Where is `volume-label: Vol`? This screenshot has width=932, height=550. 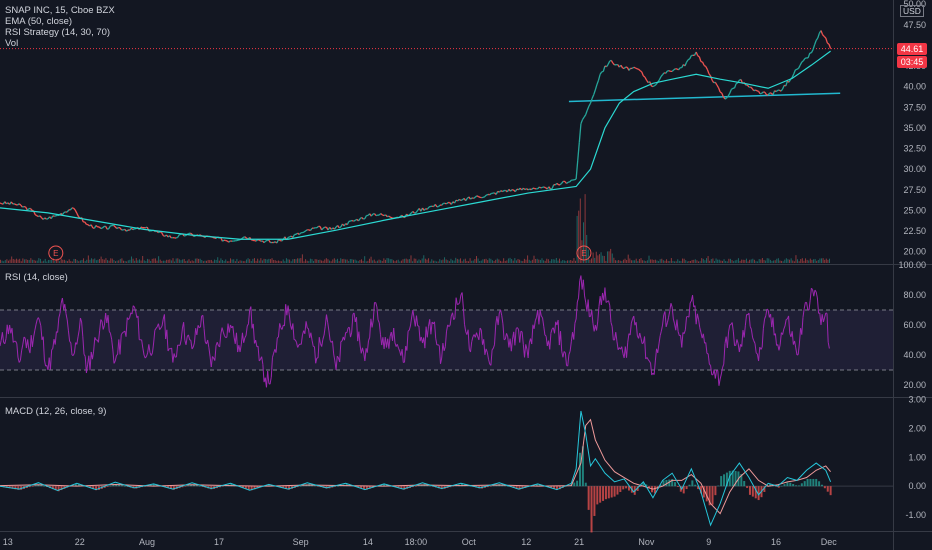
volume-label: Vol is located at coordinates (12, 43).